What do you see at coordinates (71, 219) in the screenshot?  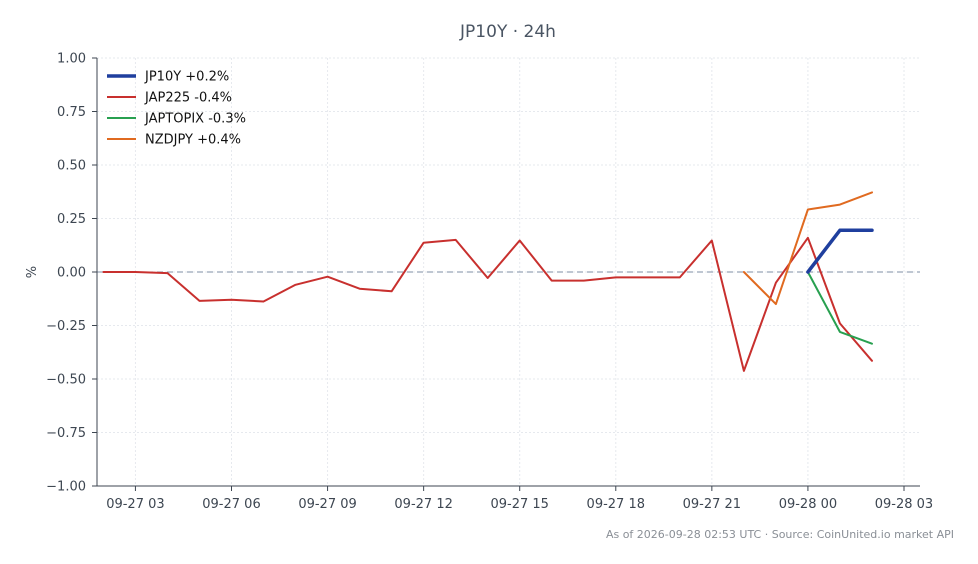 I see `y-tick-label: 0.25` at bounding box center [71, 219].